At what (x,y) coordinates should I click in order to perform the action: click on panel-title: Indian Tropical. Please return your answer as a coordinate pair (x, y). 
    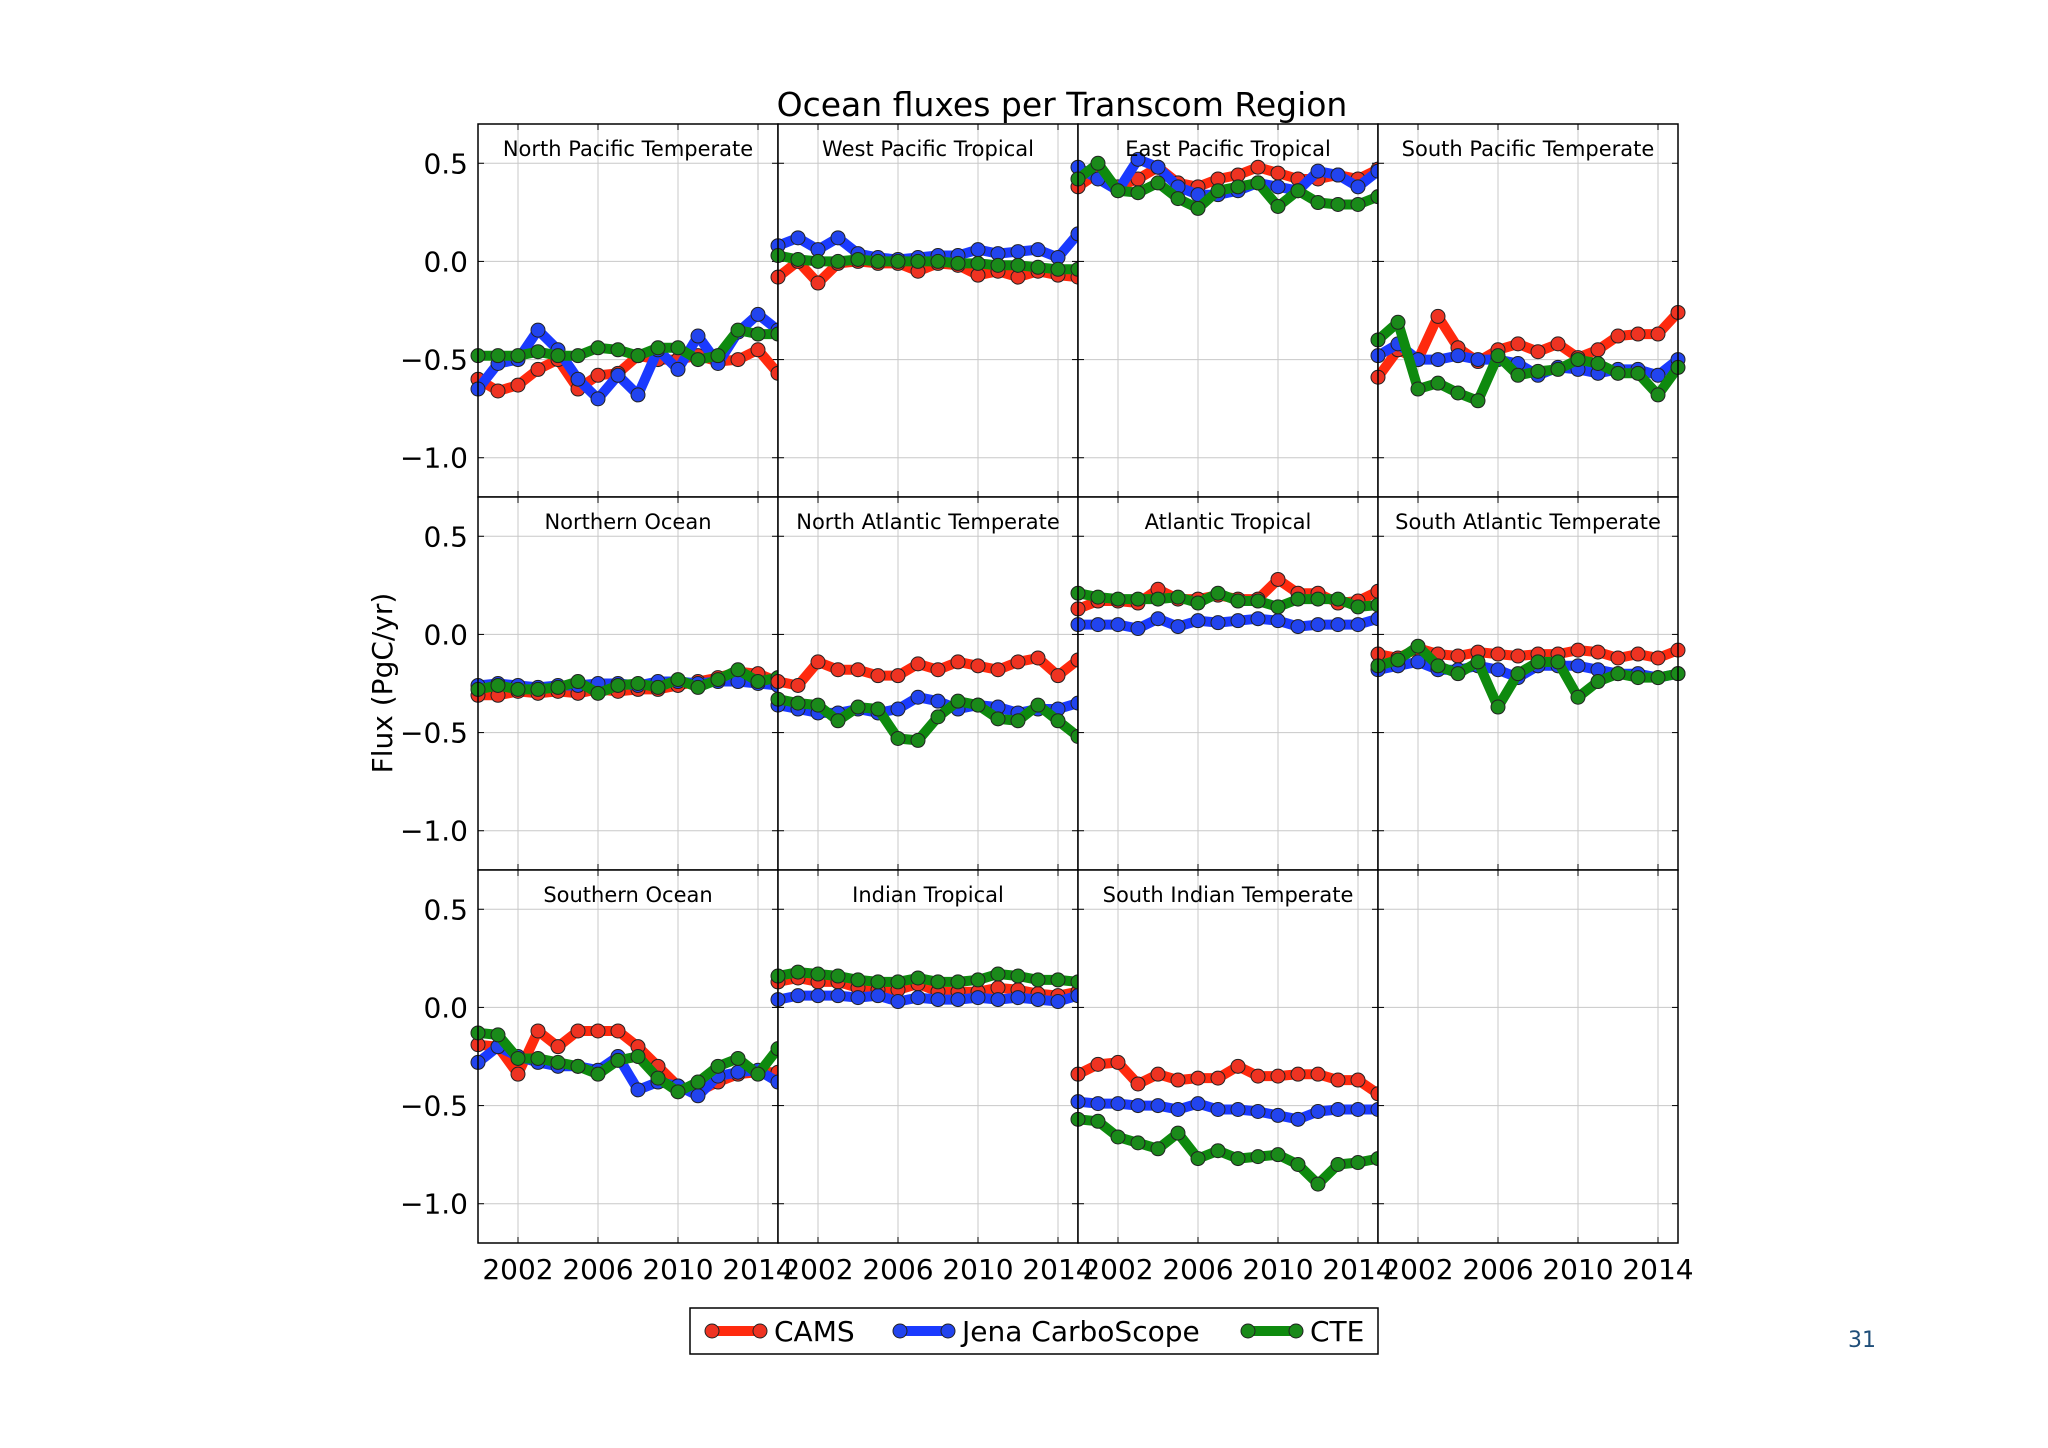
    Looking at the image, I should click on (928, 895).